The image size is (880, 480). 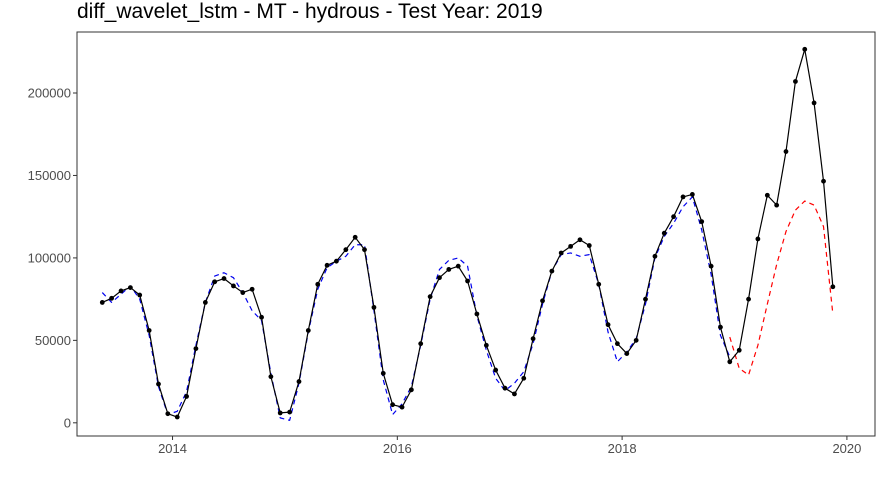 I want to click on y-tick-label: 150000, so click(x=49, y=175).